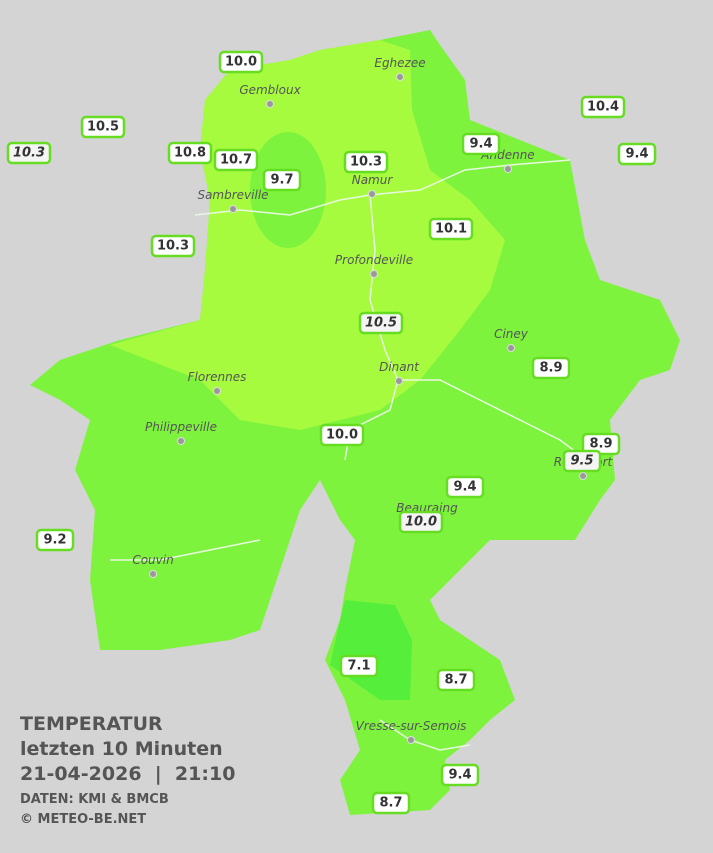 The width and height of the screenshot is (713, 853). What do you see at coordinates (511, 334) in the screenshot?
I see `city-name: Ciney` at bounding box center [511, 334].